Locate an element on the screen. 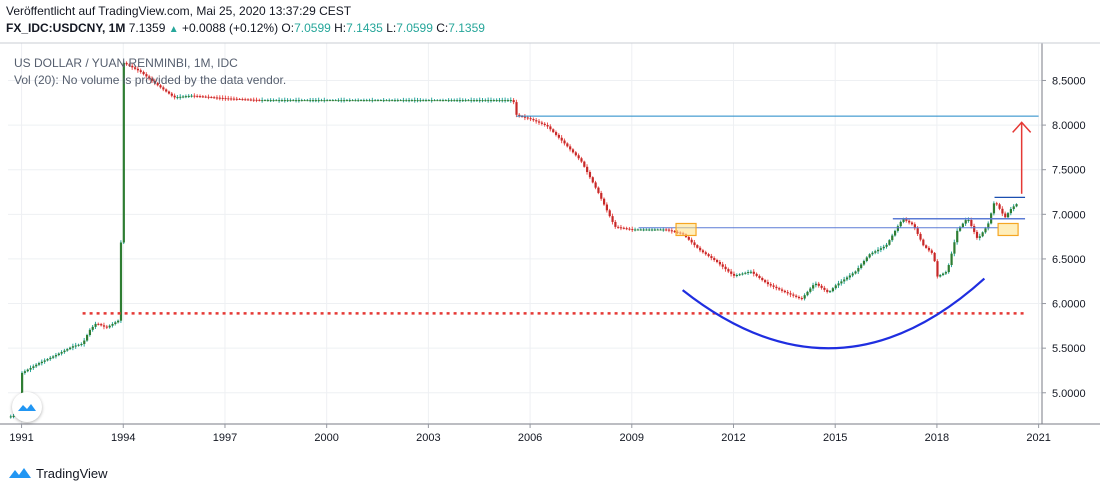  y-tick-label: 7.0000 is located at coordinates (1069, 215).